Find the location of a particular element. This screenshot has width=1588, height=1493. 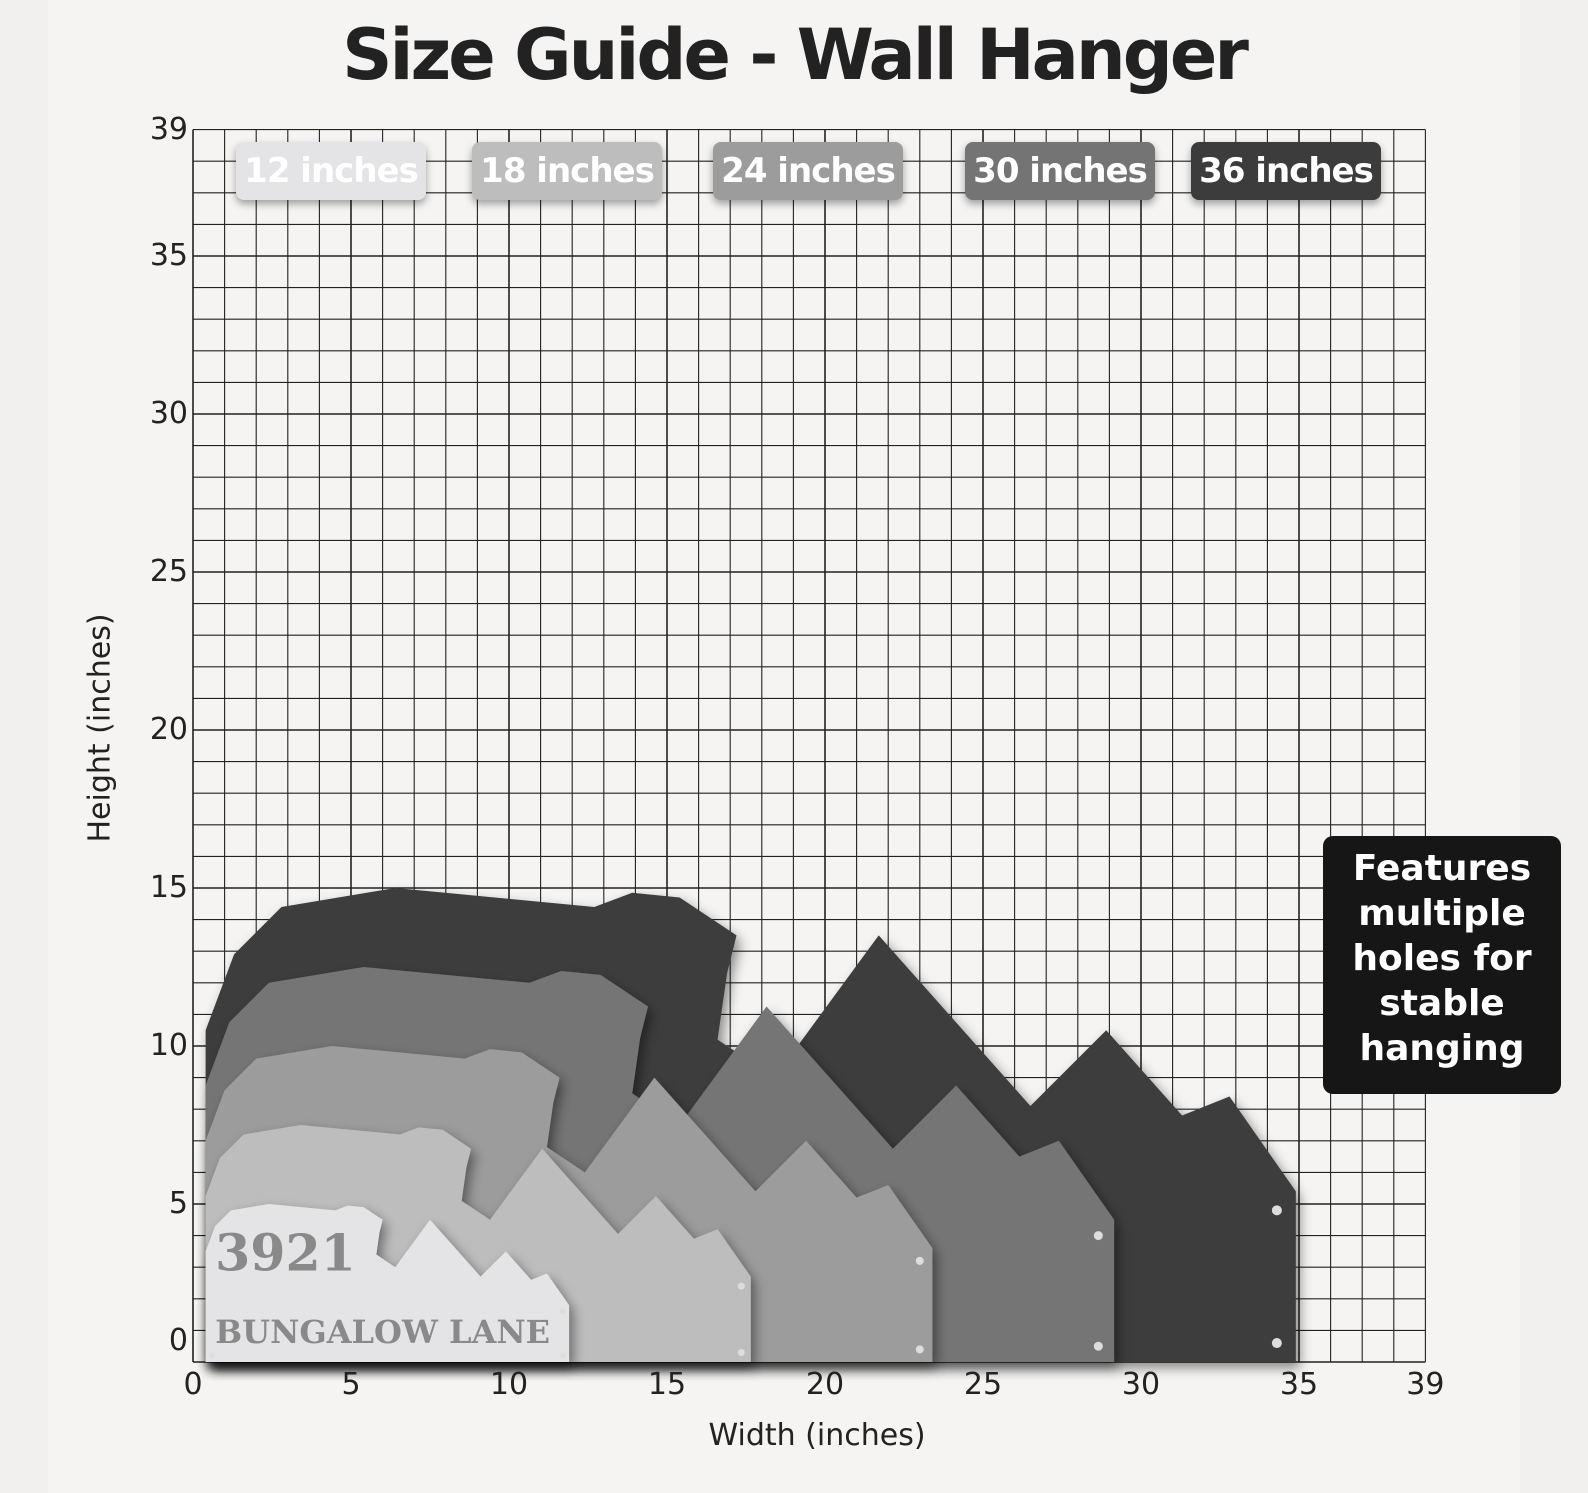

sign-number: 3921 is located at coordinates (285, 1252).